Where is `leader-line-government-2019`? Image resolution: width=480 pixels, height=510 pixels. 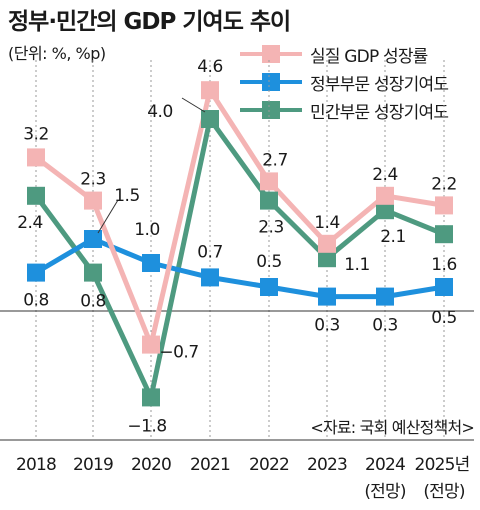 leader-line-government-2019 is located at coordinates (108, 216).